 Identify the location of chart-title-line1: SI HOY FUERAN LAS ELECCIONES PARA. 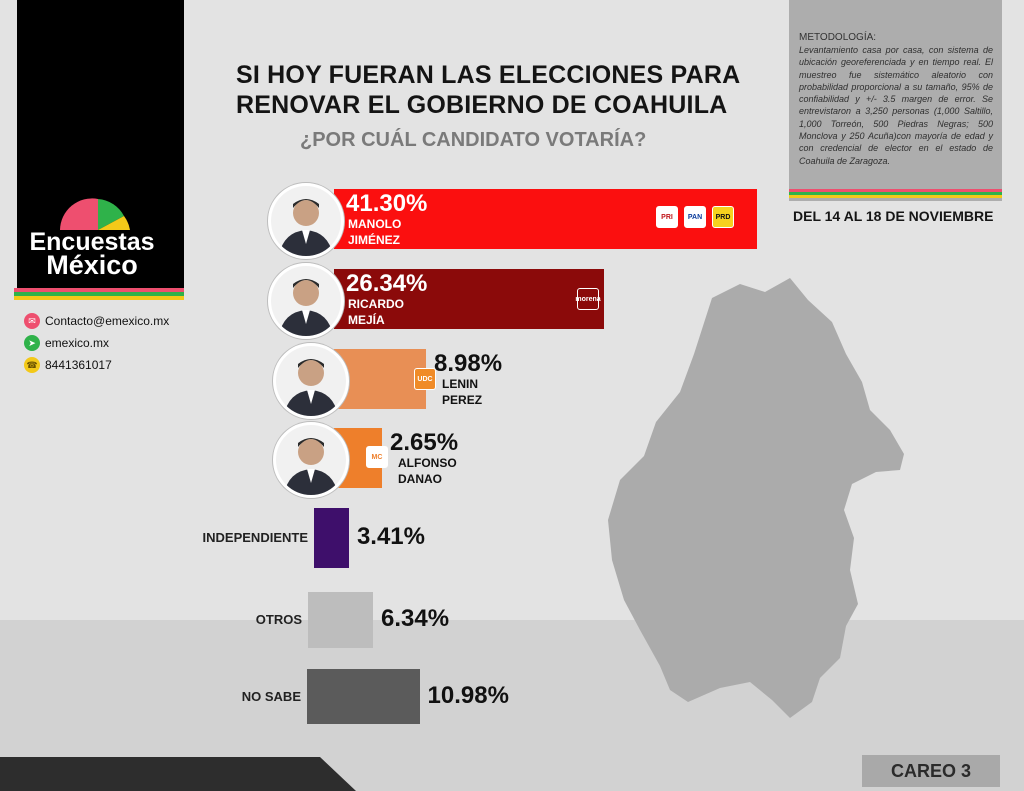
(488, 75).